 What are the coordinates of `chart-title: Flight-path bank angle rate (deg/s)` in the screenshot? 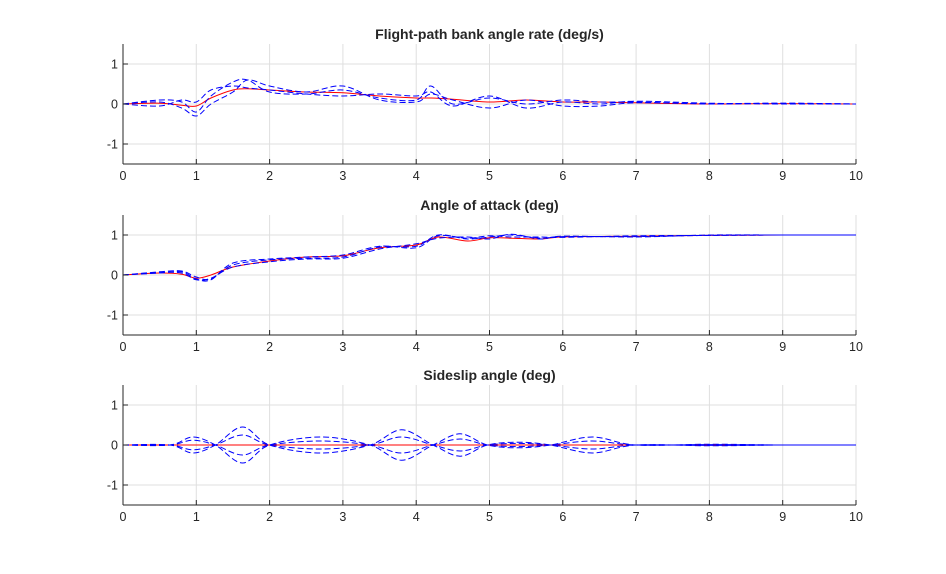 It's located at (489, 34).